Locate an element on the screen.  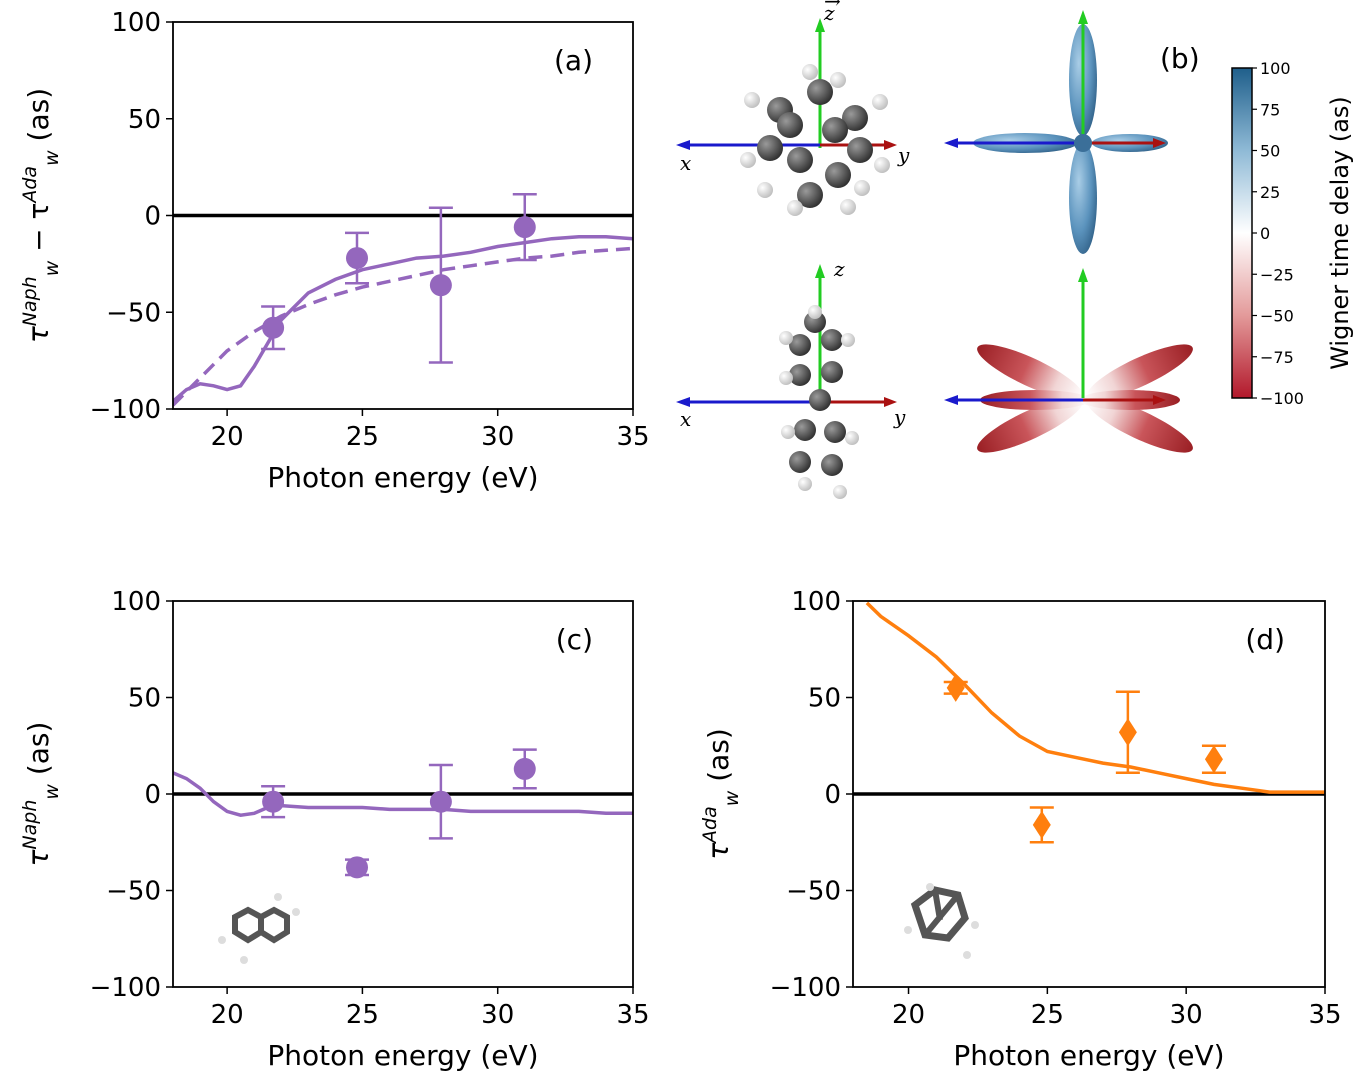
panel-label: (a) is located at coordinates (573, 60).